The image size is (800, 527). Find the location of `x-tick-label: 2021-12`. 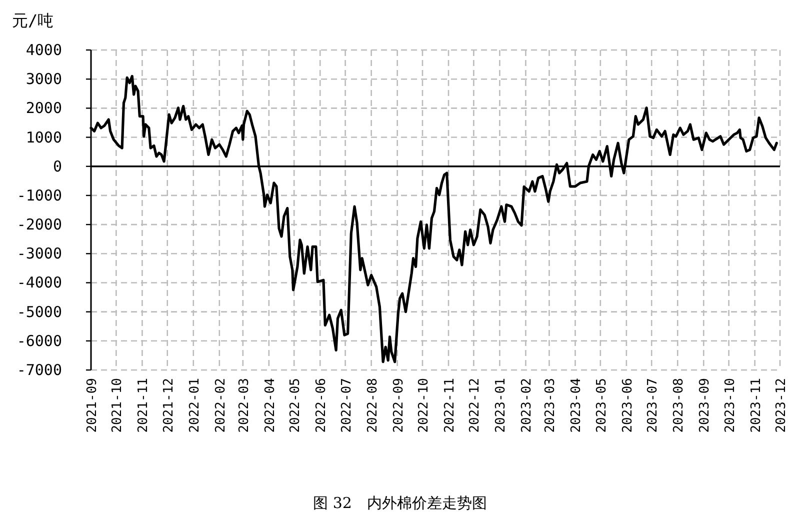

x-tick-label: 2021-12 is located at coordinates (168, 405).